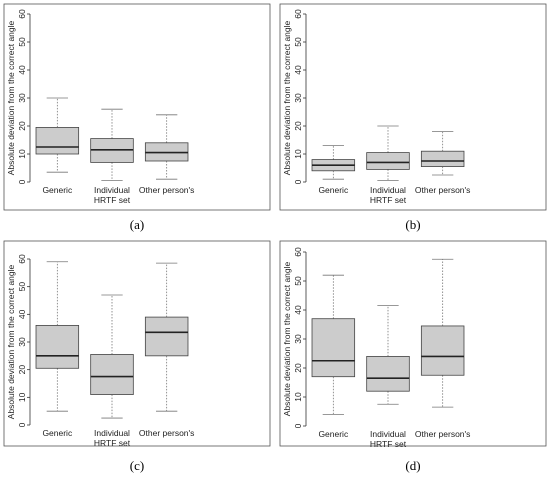 The width and height of the screenshot is (550, 481). I want to click on panel-caption: (d), so click(412, 465).